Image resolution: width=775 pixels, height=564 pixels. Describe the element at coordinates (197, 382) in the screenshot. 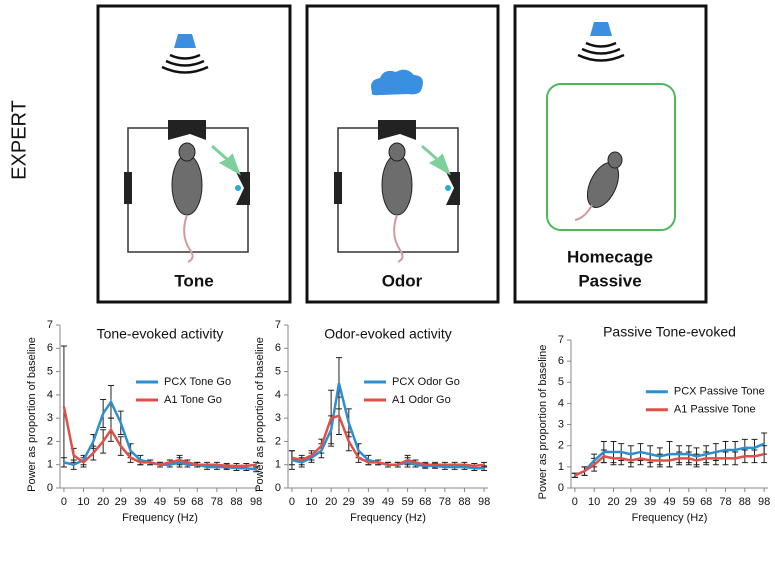

I see `legend-label: PCX Tone Go` at that location.